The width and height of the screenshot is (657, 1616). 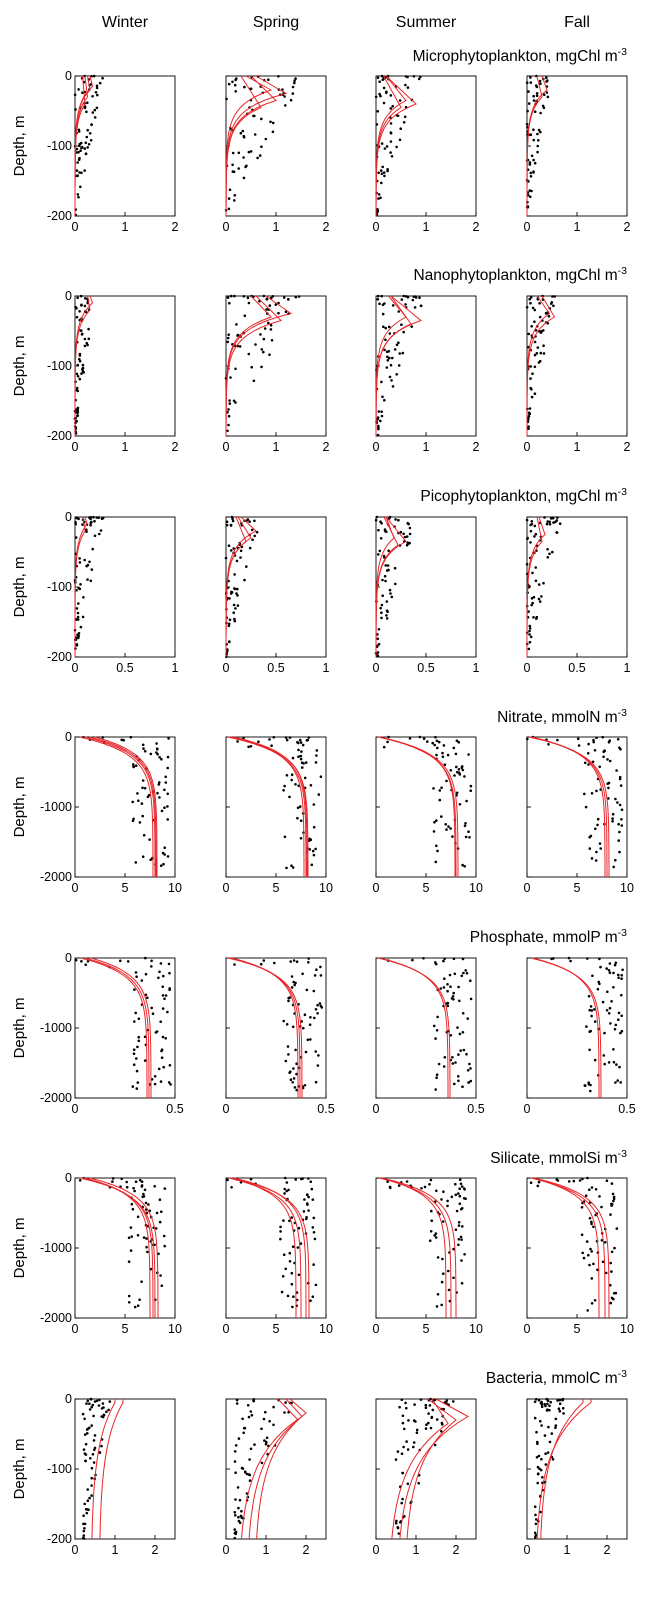 I want to click on x-tick-label: 1, so click(x=326, y=668).